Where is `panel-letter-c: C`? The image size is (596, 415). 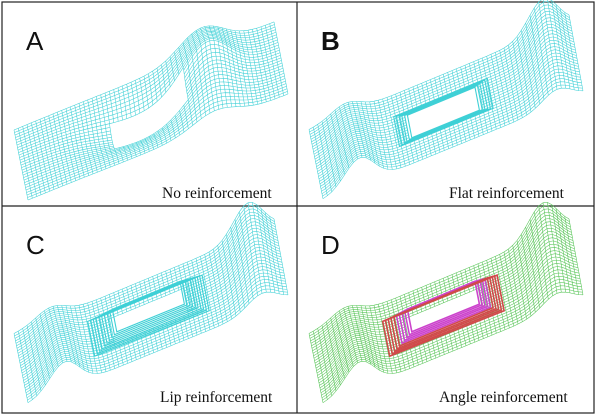
panel-letter-c: C is located at coordinates (35, 245).